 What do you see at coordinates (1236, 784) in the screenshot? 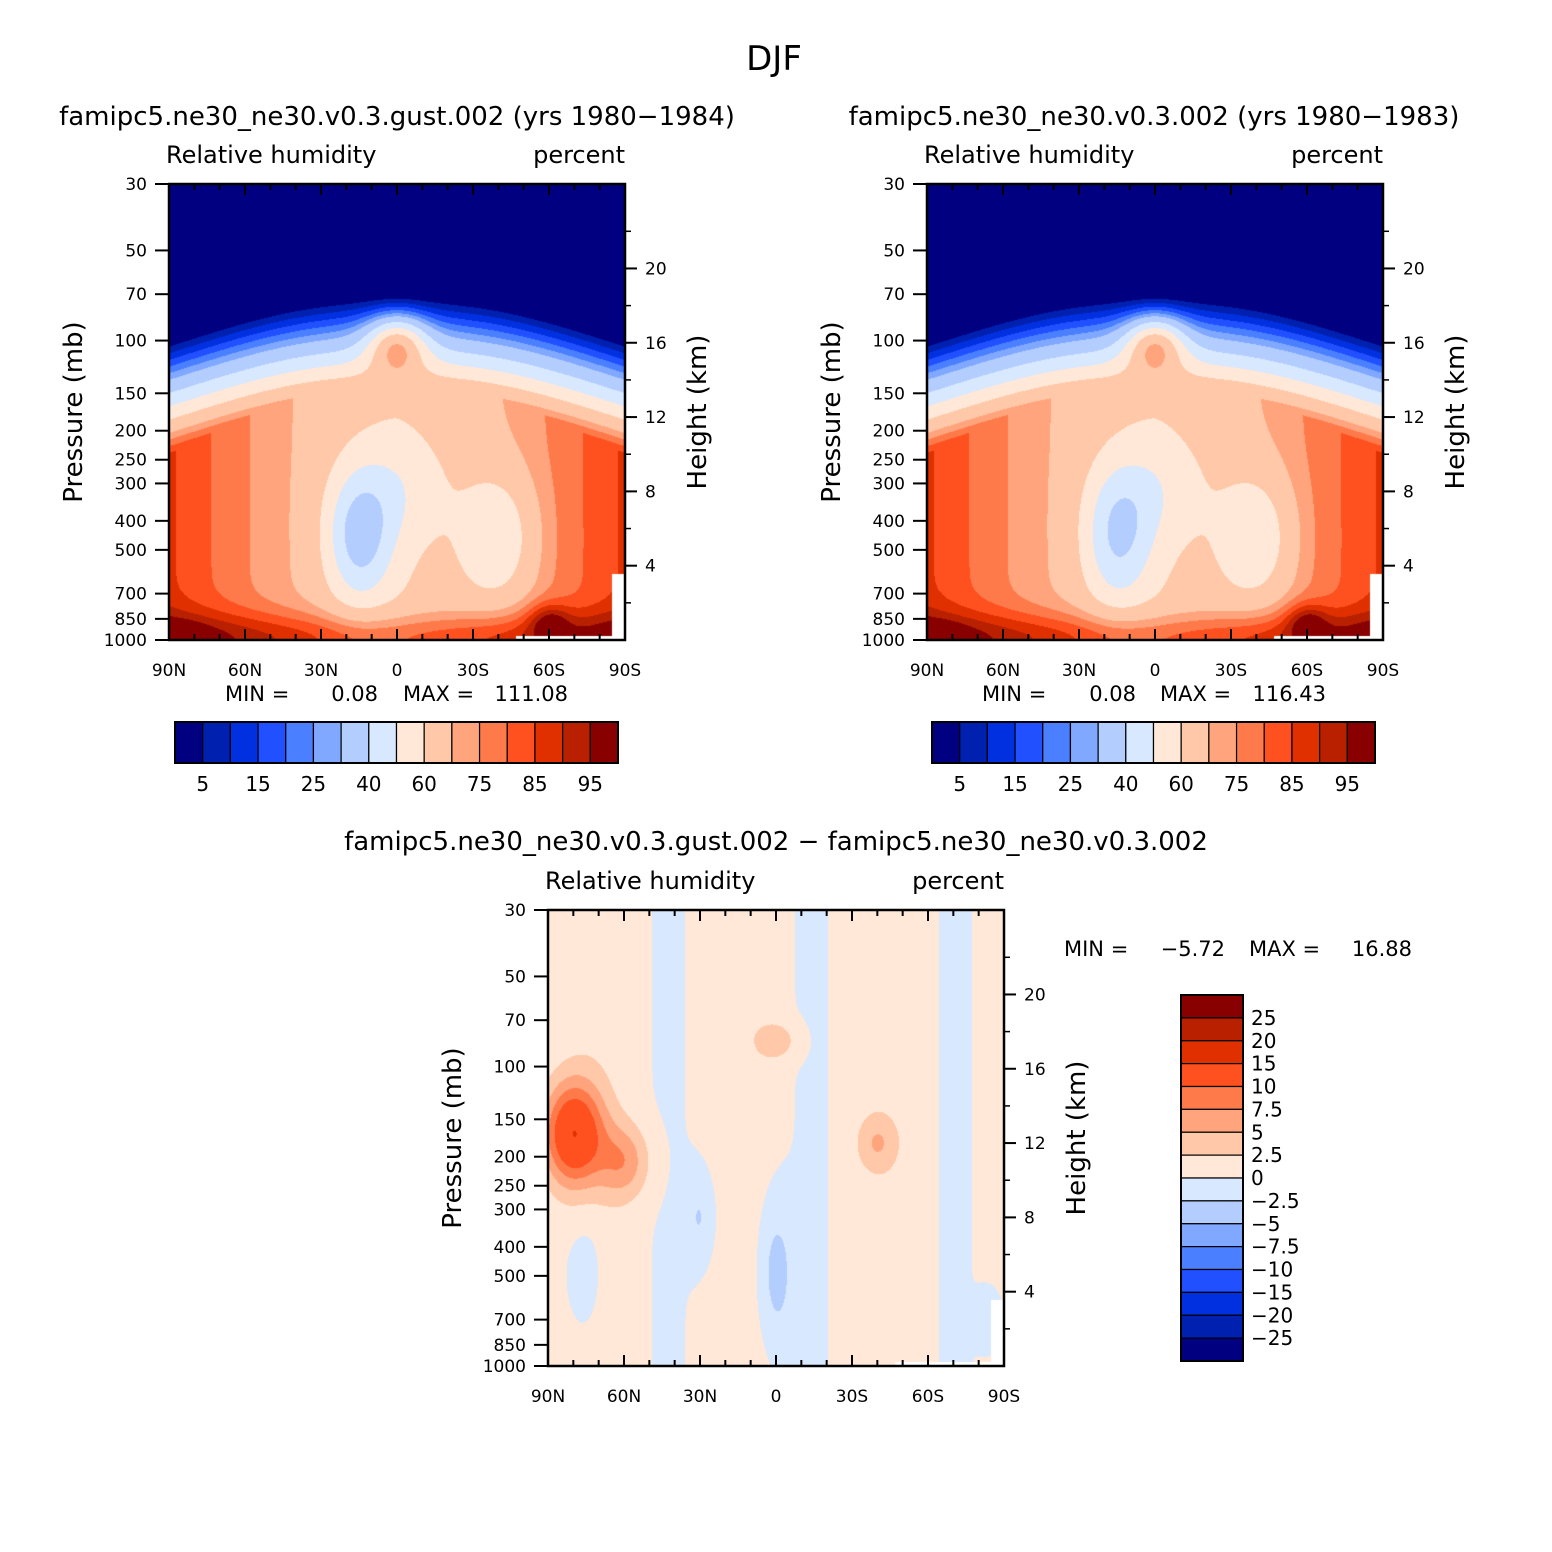
I see `colorbar-label: 75` at bounding box center [1236, 784].